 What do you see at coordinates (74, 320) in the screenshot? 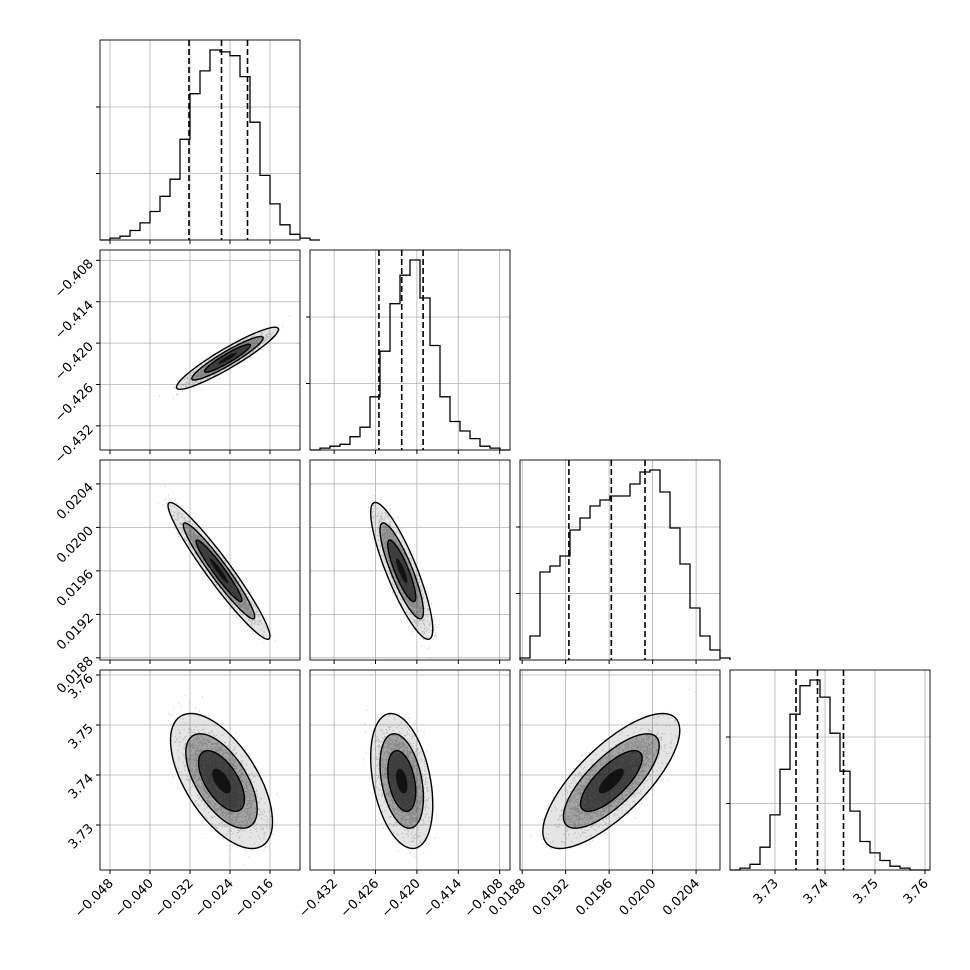
I see `y-tick-label-1-3: −0.414` at bounding box center [74, 320].